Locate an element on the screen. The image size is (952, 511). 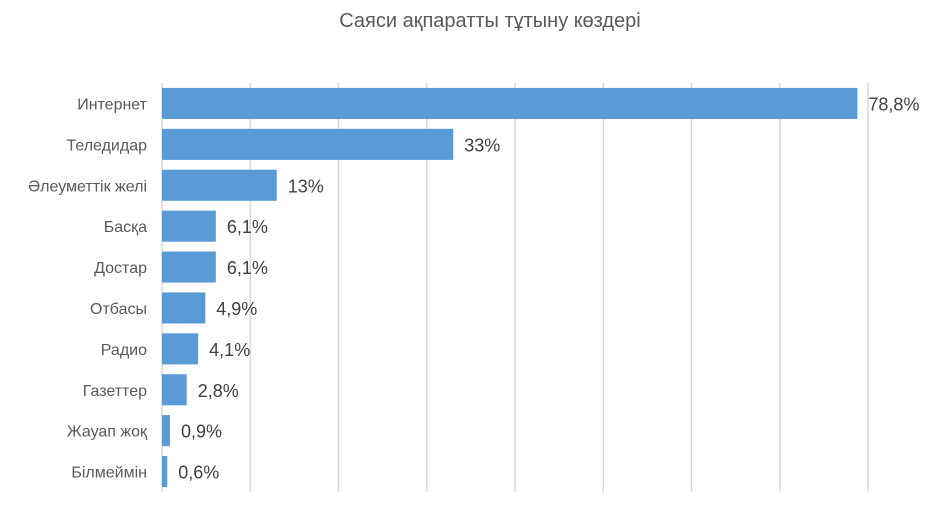
category-label: Достар is located at coordinates (120, 268).